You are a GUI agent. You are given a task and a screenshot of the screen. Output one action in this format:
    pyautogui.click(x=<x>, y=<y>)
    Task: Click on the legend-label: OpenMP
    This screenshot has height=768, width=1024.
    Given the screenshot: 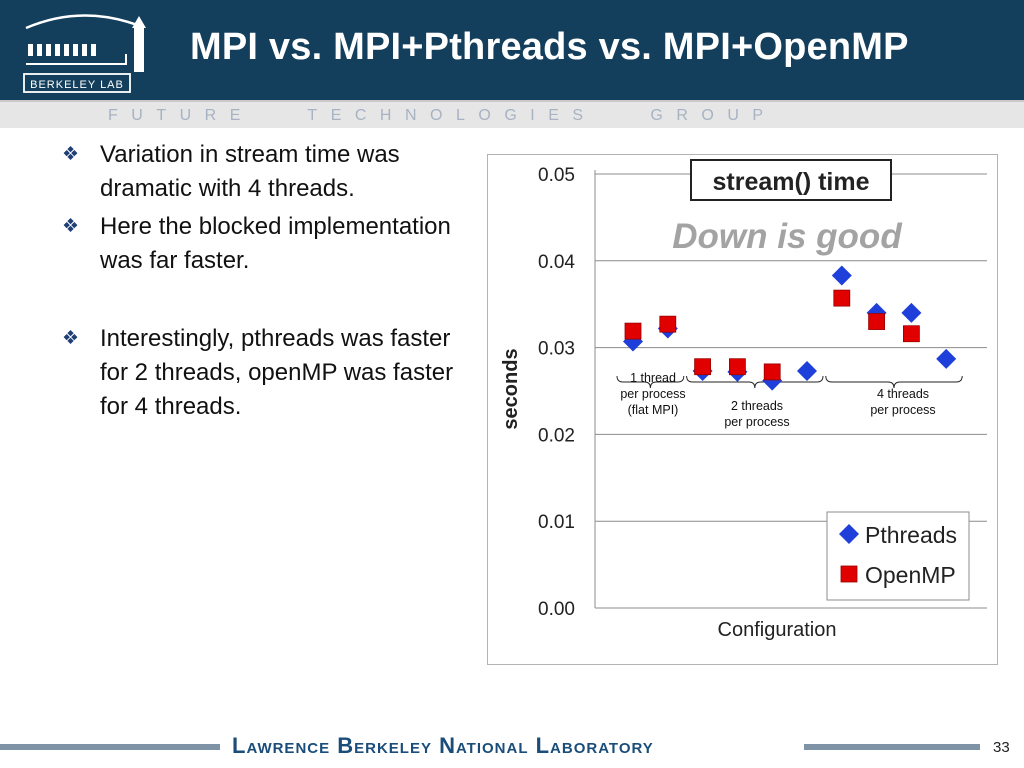 What is the action you would take?
    pyautogui.click(x=910, y=575)
    